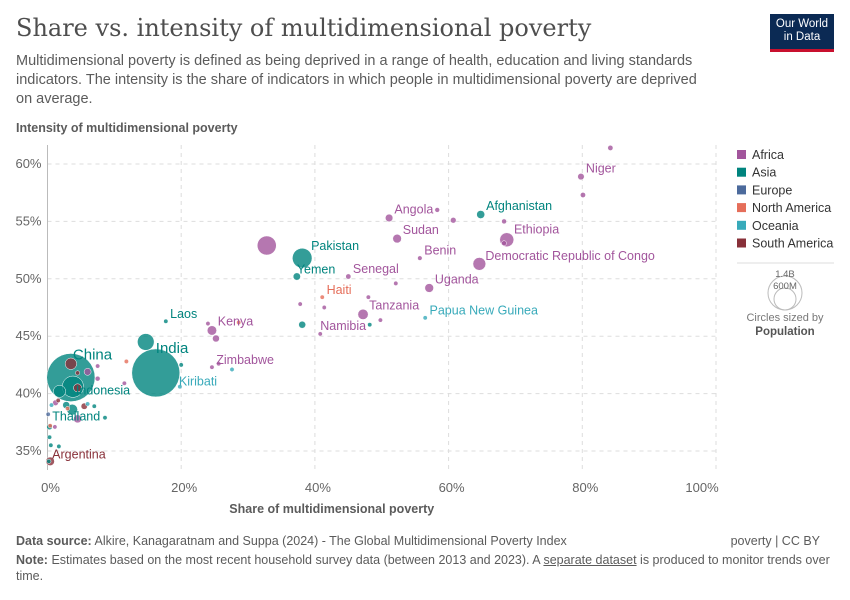 The height and width of the screenshot is (600, 850). I want to click on y-tick-label: 40%, so click(28, 393).